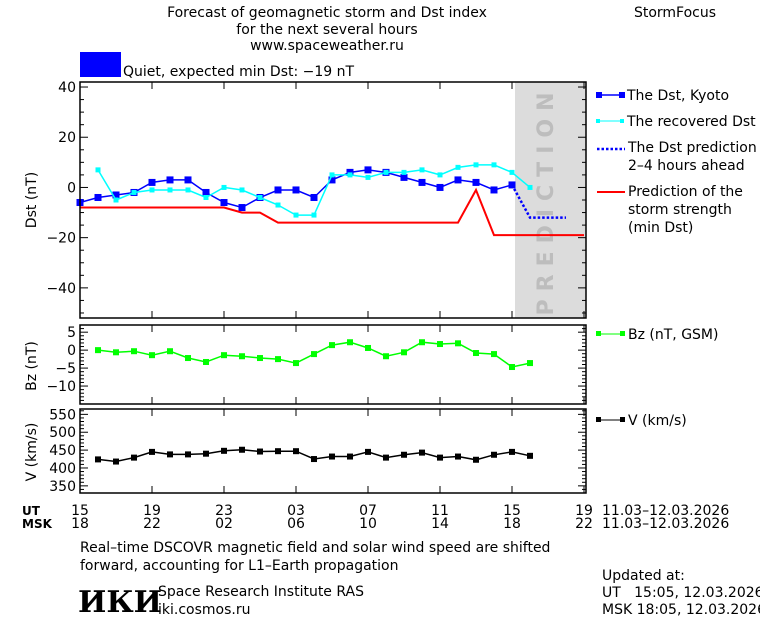  Describe the element at coordinates (71, 188) in the screenshot. I see `y-tick-label: 0` at that location.